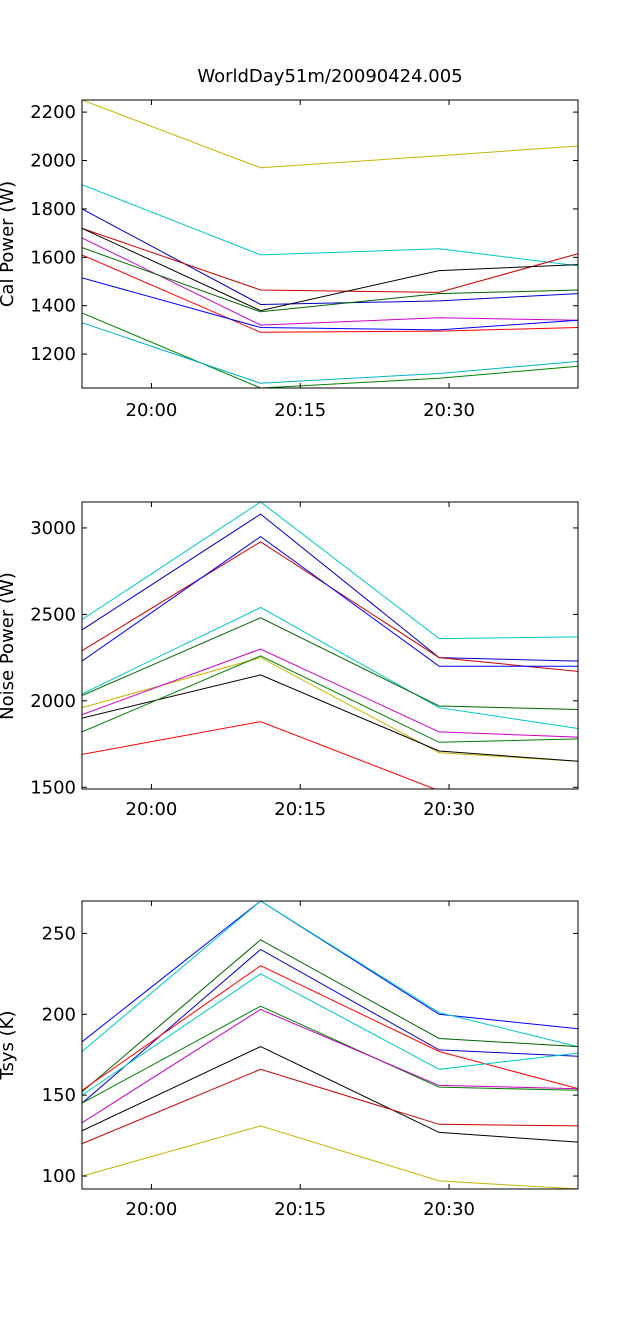  Describe the element at coordinates (53, 528) in the screenshot. I see `y-tick-label: 3000` at that location.